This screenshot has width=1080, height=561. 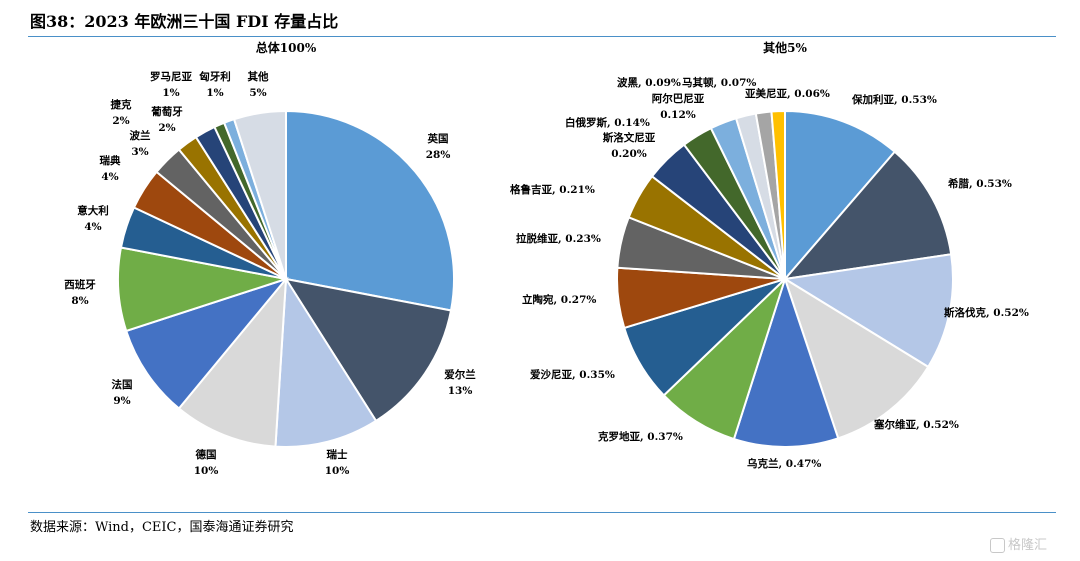 What do you see at coordinates (438, 155) in the screenshot?
I see `slice-value-label: 28%` at bounding box center [438, 155].